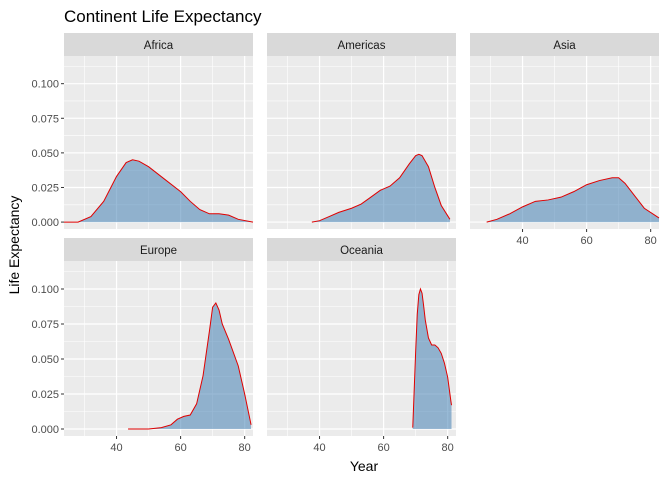 The image size is (672, 480). I want to click on density-area-europe, so click(190, 366).